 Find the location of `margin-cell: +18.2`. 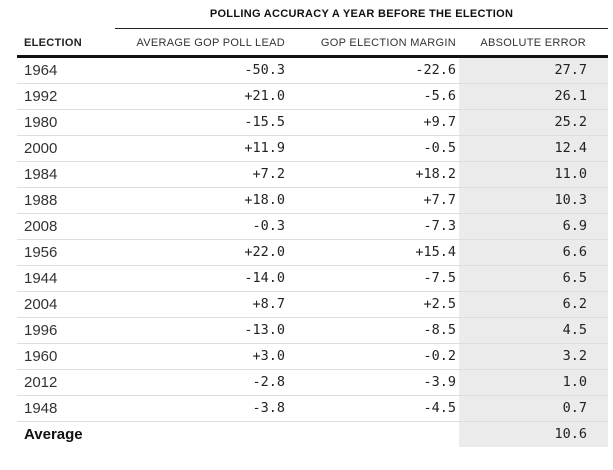

margin-cell: +18.2 is located at coordinates (373, 174).